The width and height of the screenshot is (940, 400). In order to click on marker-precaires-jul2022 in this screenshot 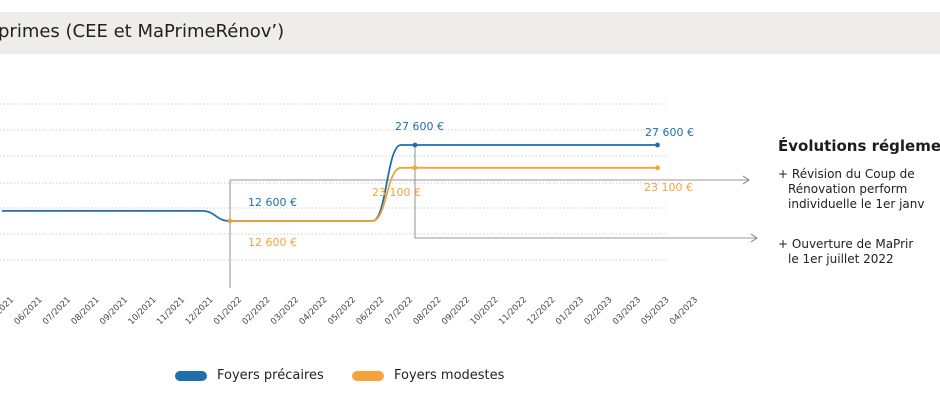, I will do `click(415, 145)`.